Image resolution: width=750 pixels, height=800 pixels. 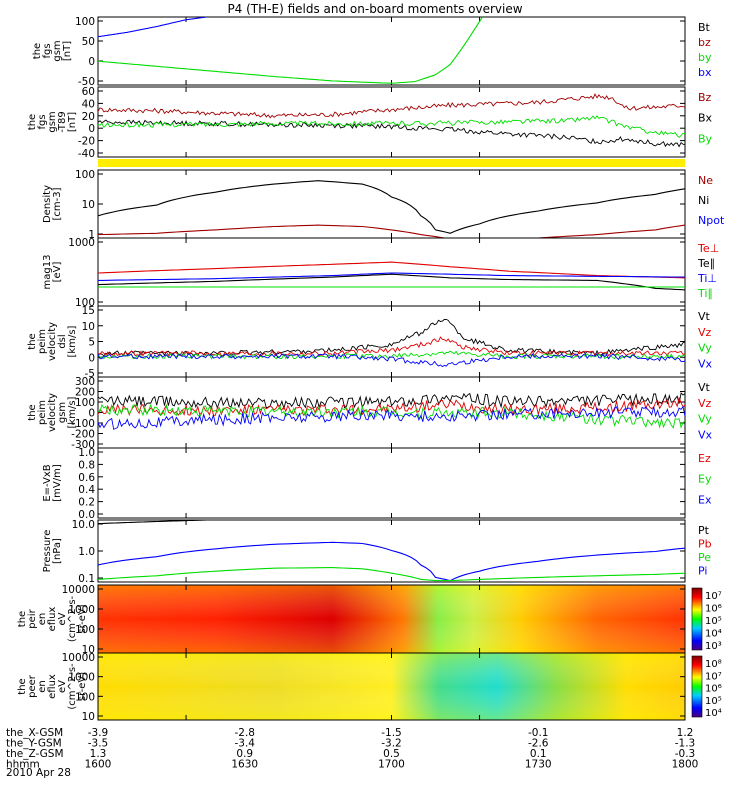 I want to click on series-By, so click(x=391, y=127).